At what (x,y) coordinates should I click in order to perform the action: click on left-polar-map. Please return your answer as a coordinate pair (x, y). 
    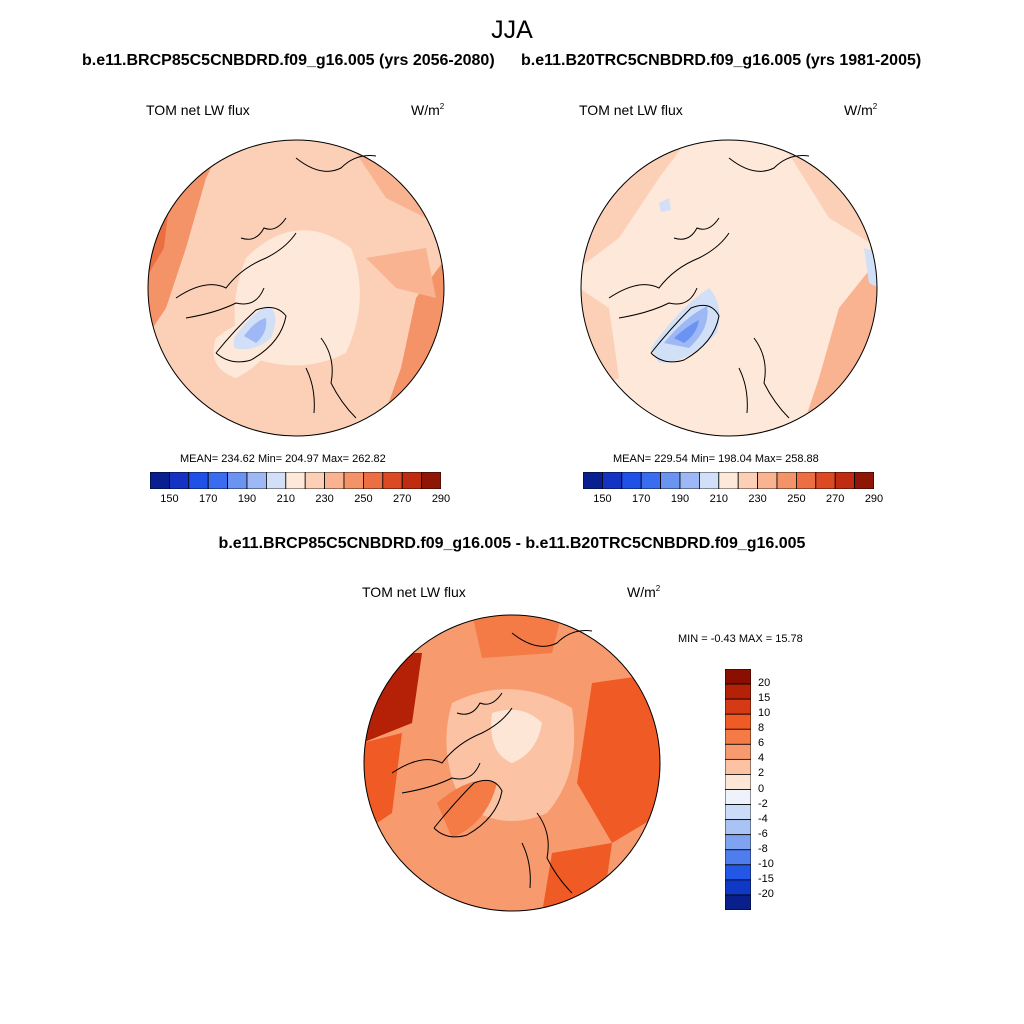
    Looking at the image, I should click on (296, 288).